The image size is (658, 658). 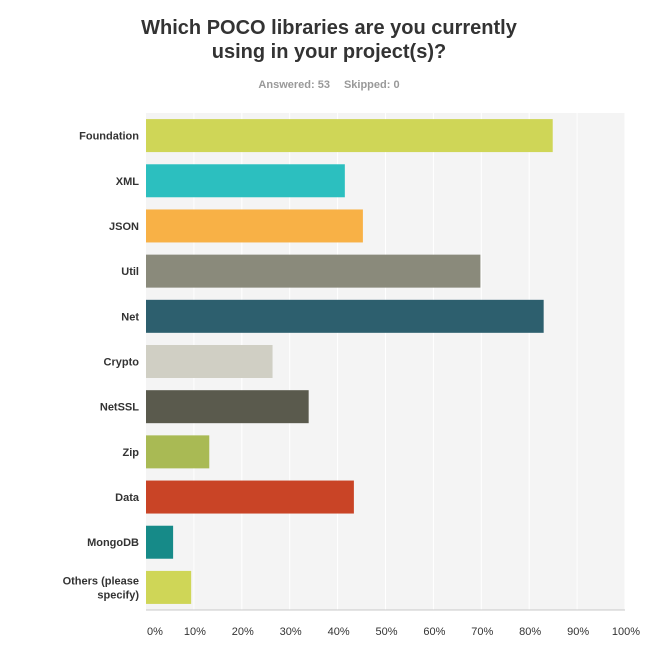 I want to click on x-tick-label: 80%, so click(x=530, y=632).